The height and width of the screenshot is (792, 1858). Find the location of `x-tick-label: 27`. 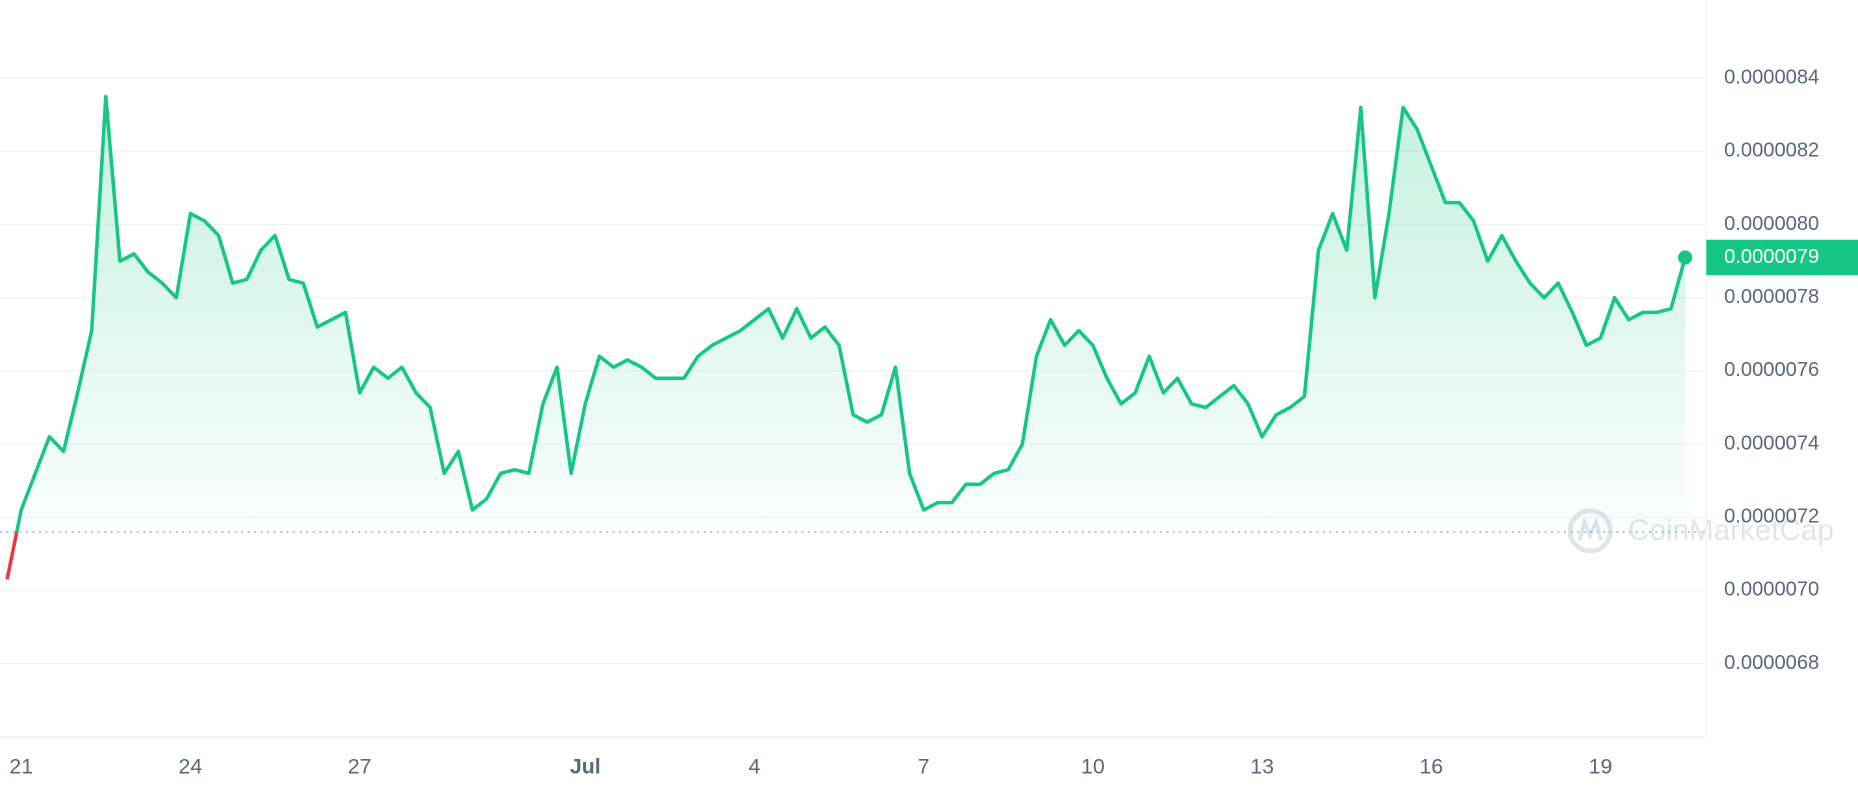

x-tick-label: 27 is located at coordinates (360, 766).